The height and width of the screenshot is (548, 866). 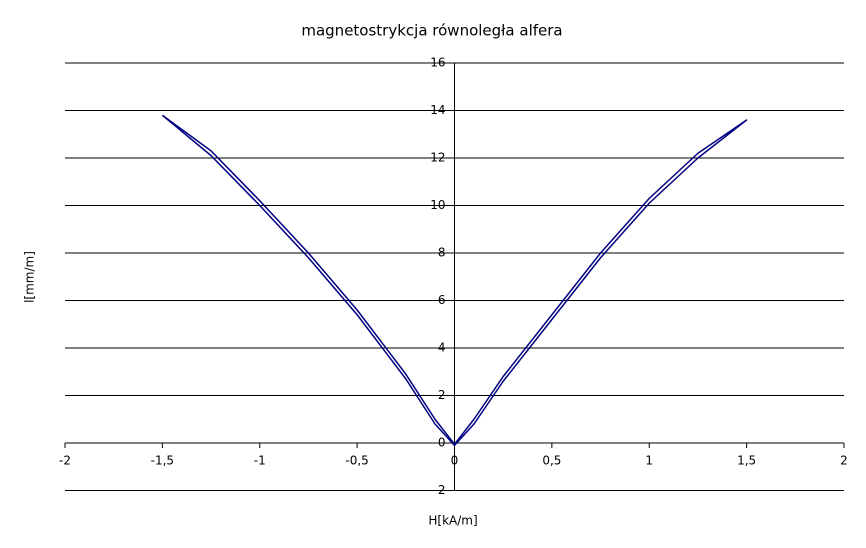 What do you see at coordinates (452, 521) in the screenshot?
I see `x-axis-label: H[kA/m]` at bounding box center [452, 521].